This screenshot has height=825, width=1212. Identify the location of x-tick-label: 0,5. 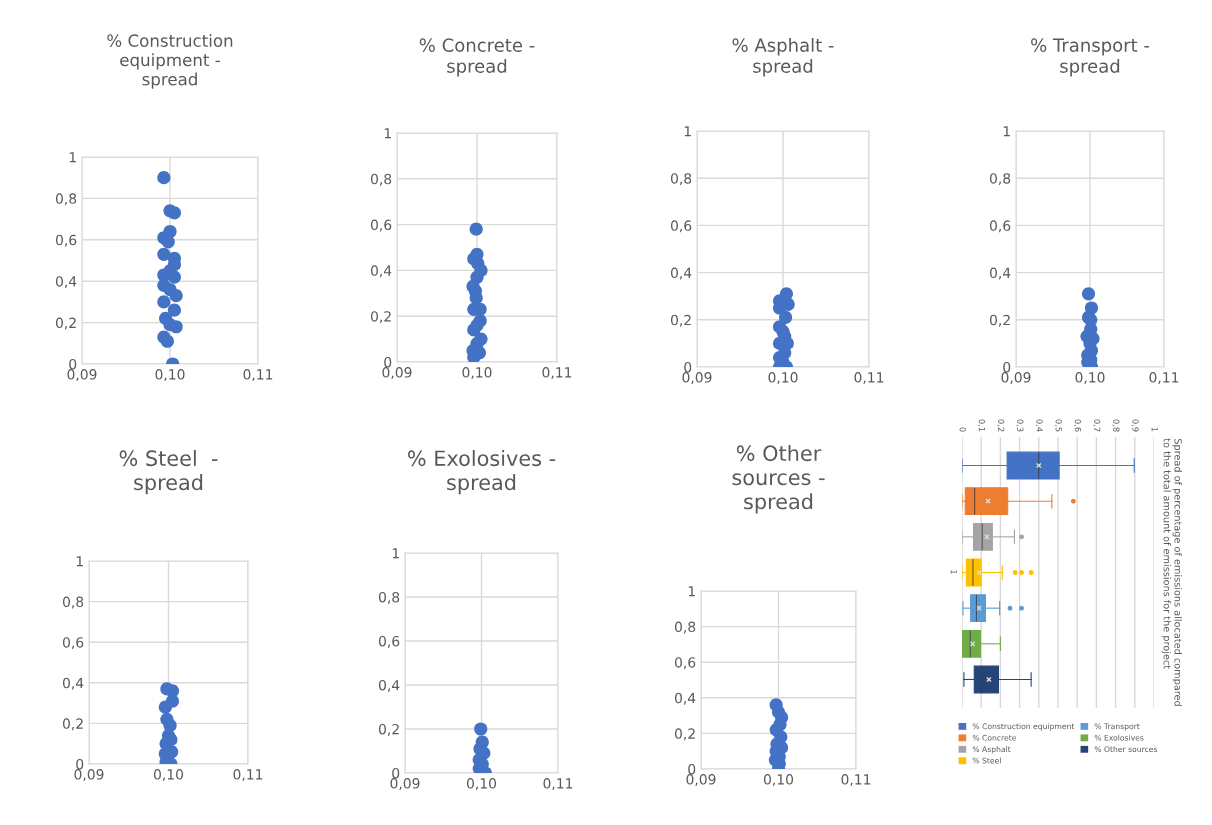
(1058, 425).